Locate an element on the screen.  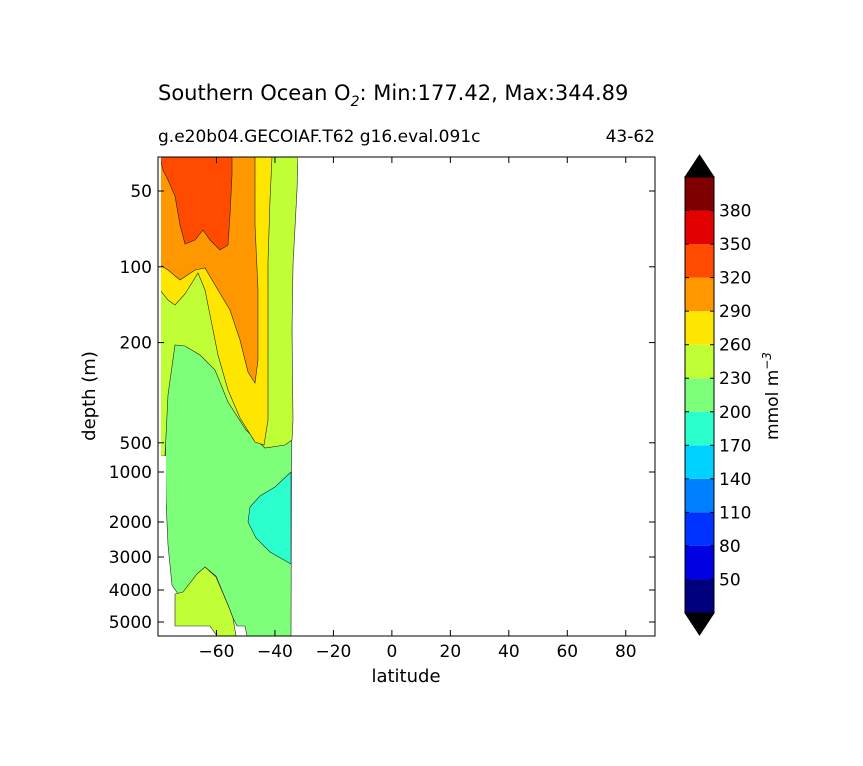
x-tick-label: 20 is located at coordinates (451, 652).